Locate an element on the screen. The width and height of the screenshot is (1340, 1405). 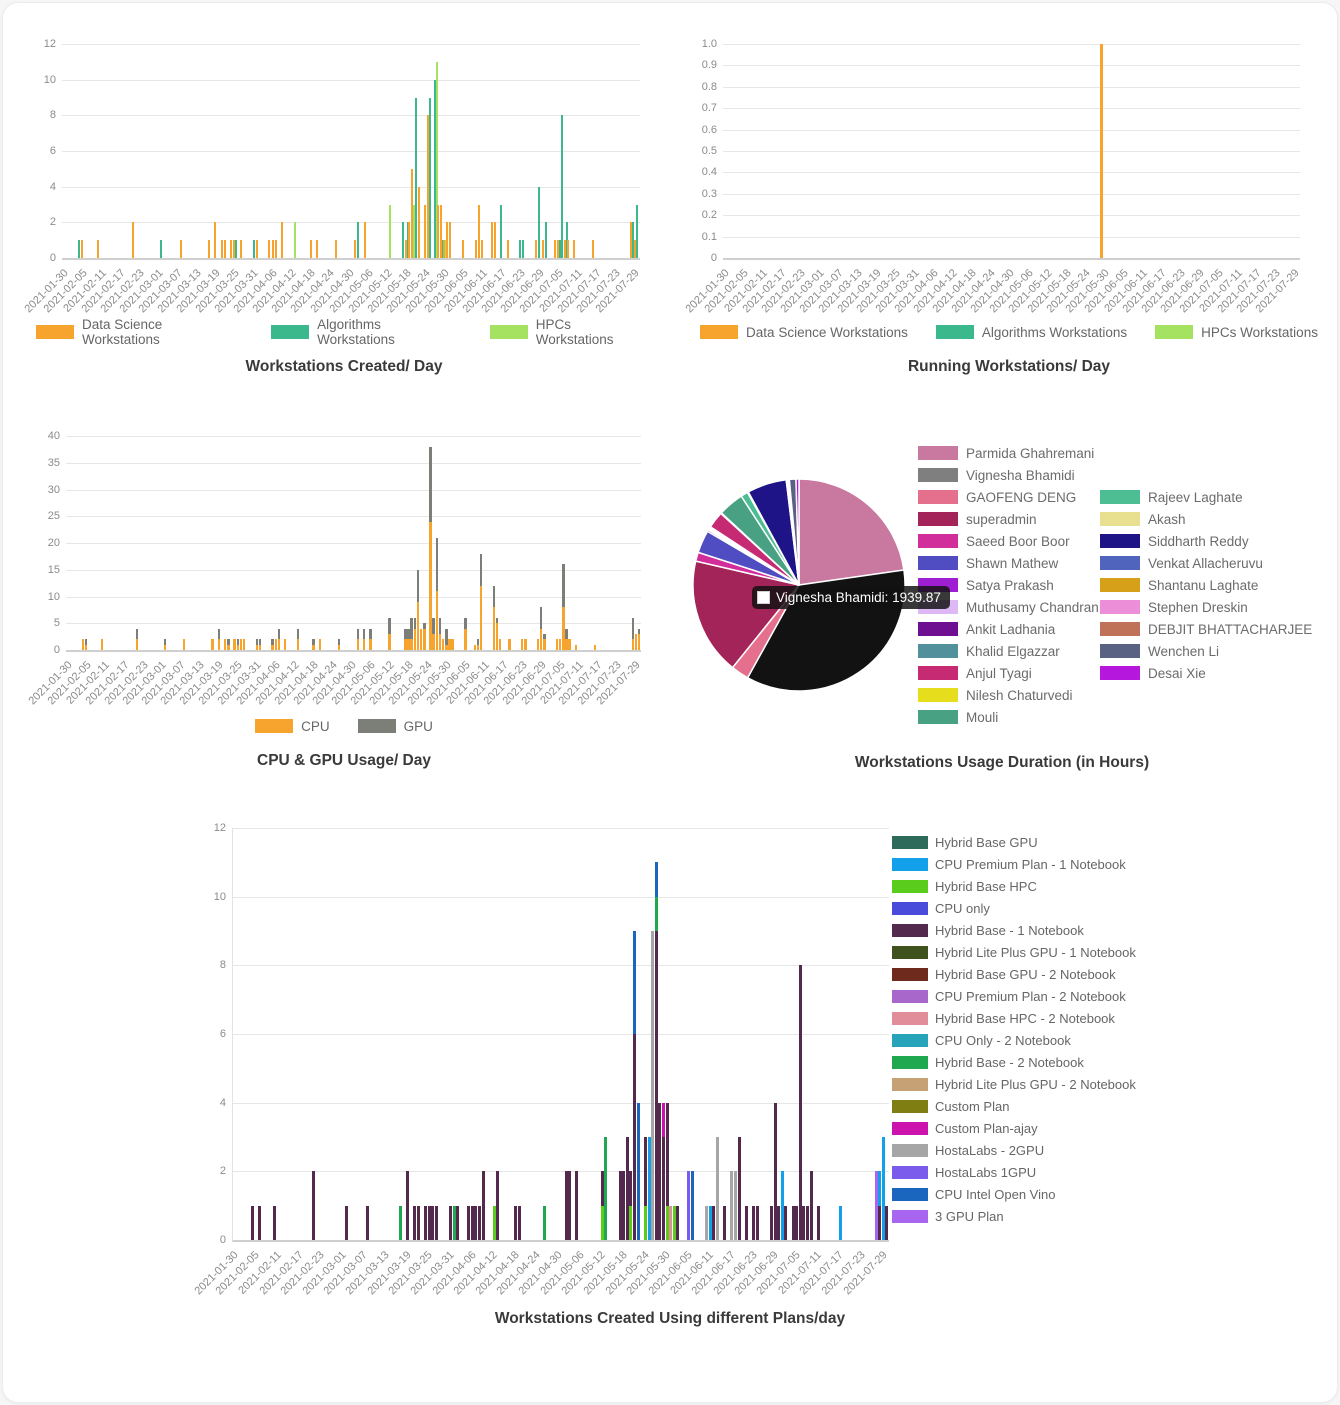
workstations-created-plot-area is located at coordinates (351, 152).